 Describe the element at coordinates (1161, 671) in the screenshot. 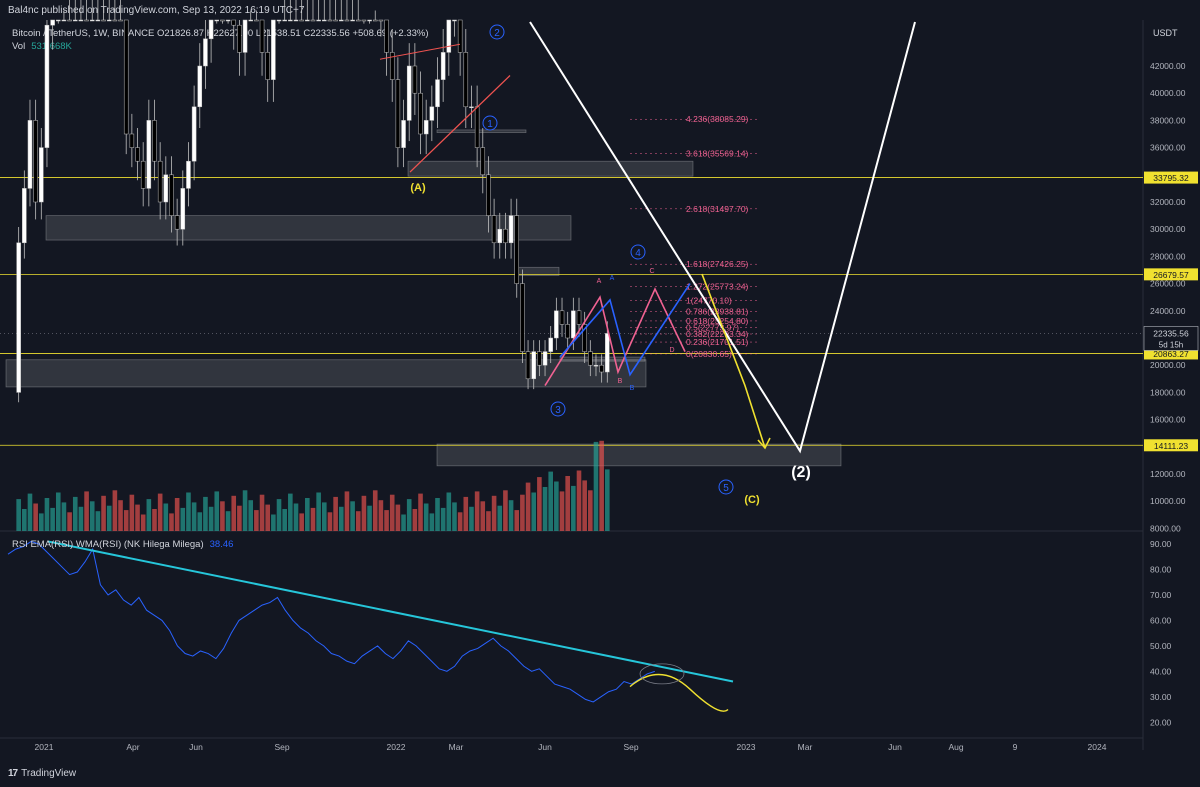

I see `rsi-tick-label: 40.00` at that location.